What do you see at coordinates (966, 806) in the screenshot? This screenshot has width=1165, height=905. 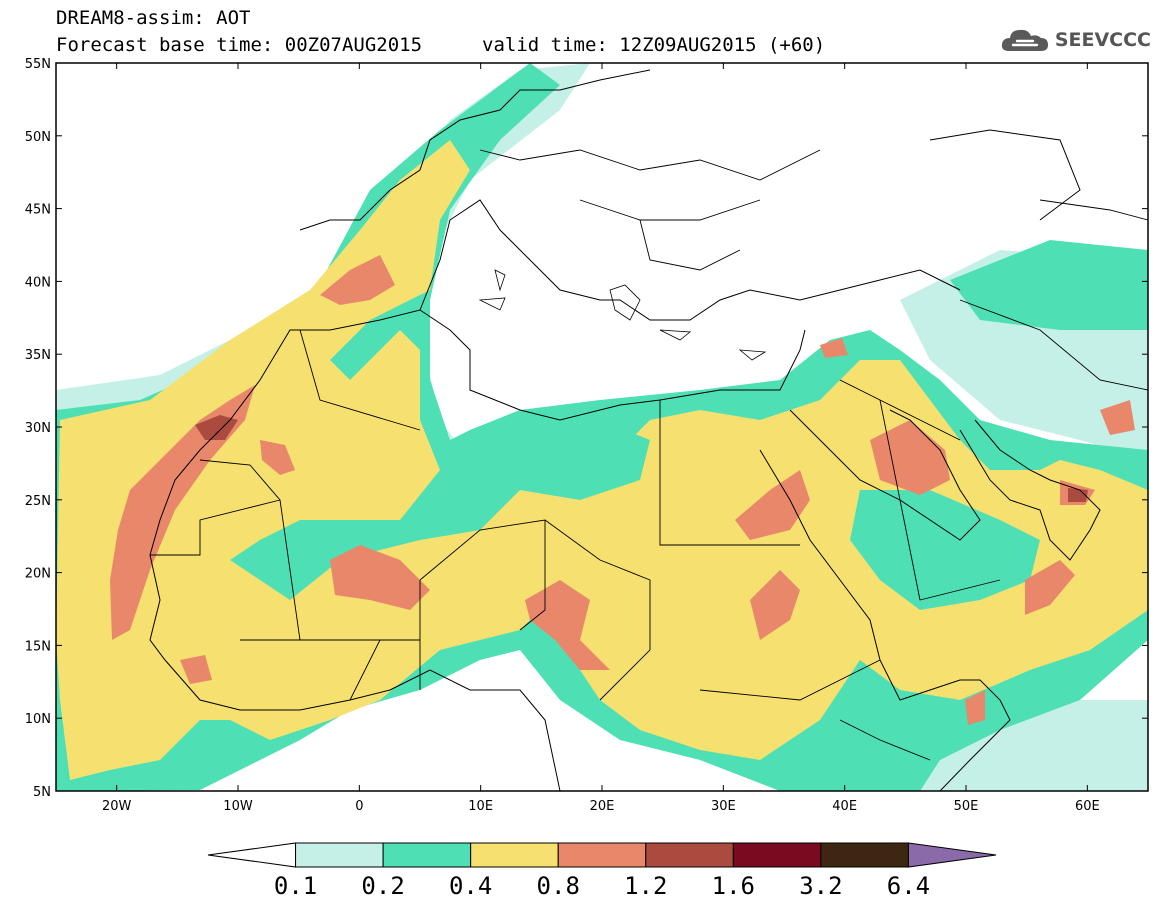 I see `lon-tick-label: 50E` at bounding box center [966, 806].